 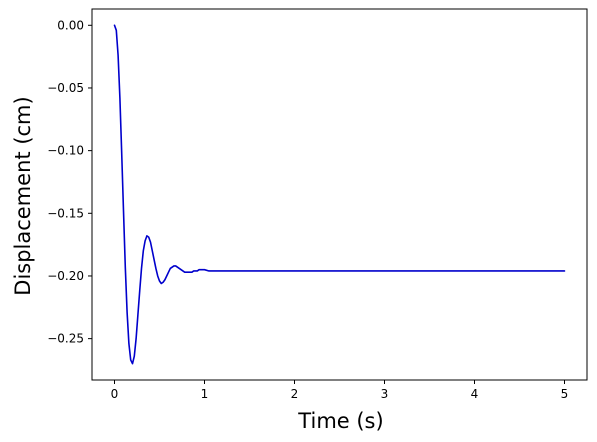 What do you see at coordinates (65, 151) in the screenshot?
I see `y-tick-label: −0.10` at bounding box center [65, 151].